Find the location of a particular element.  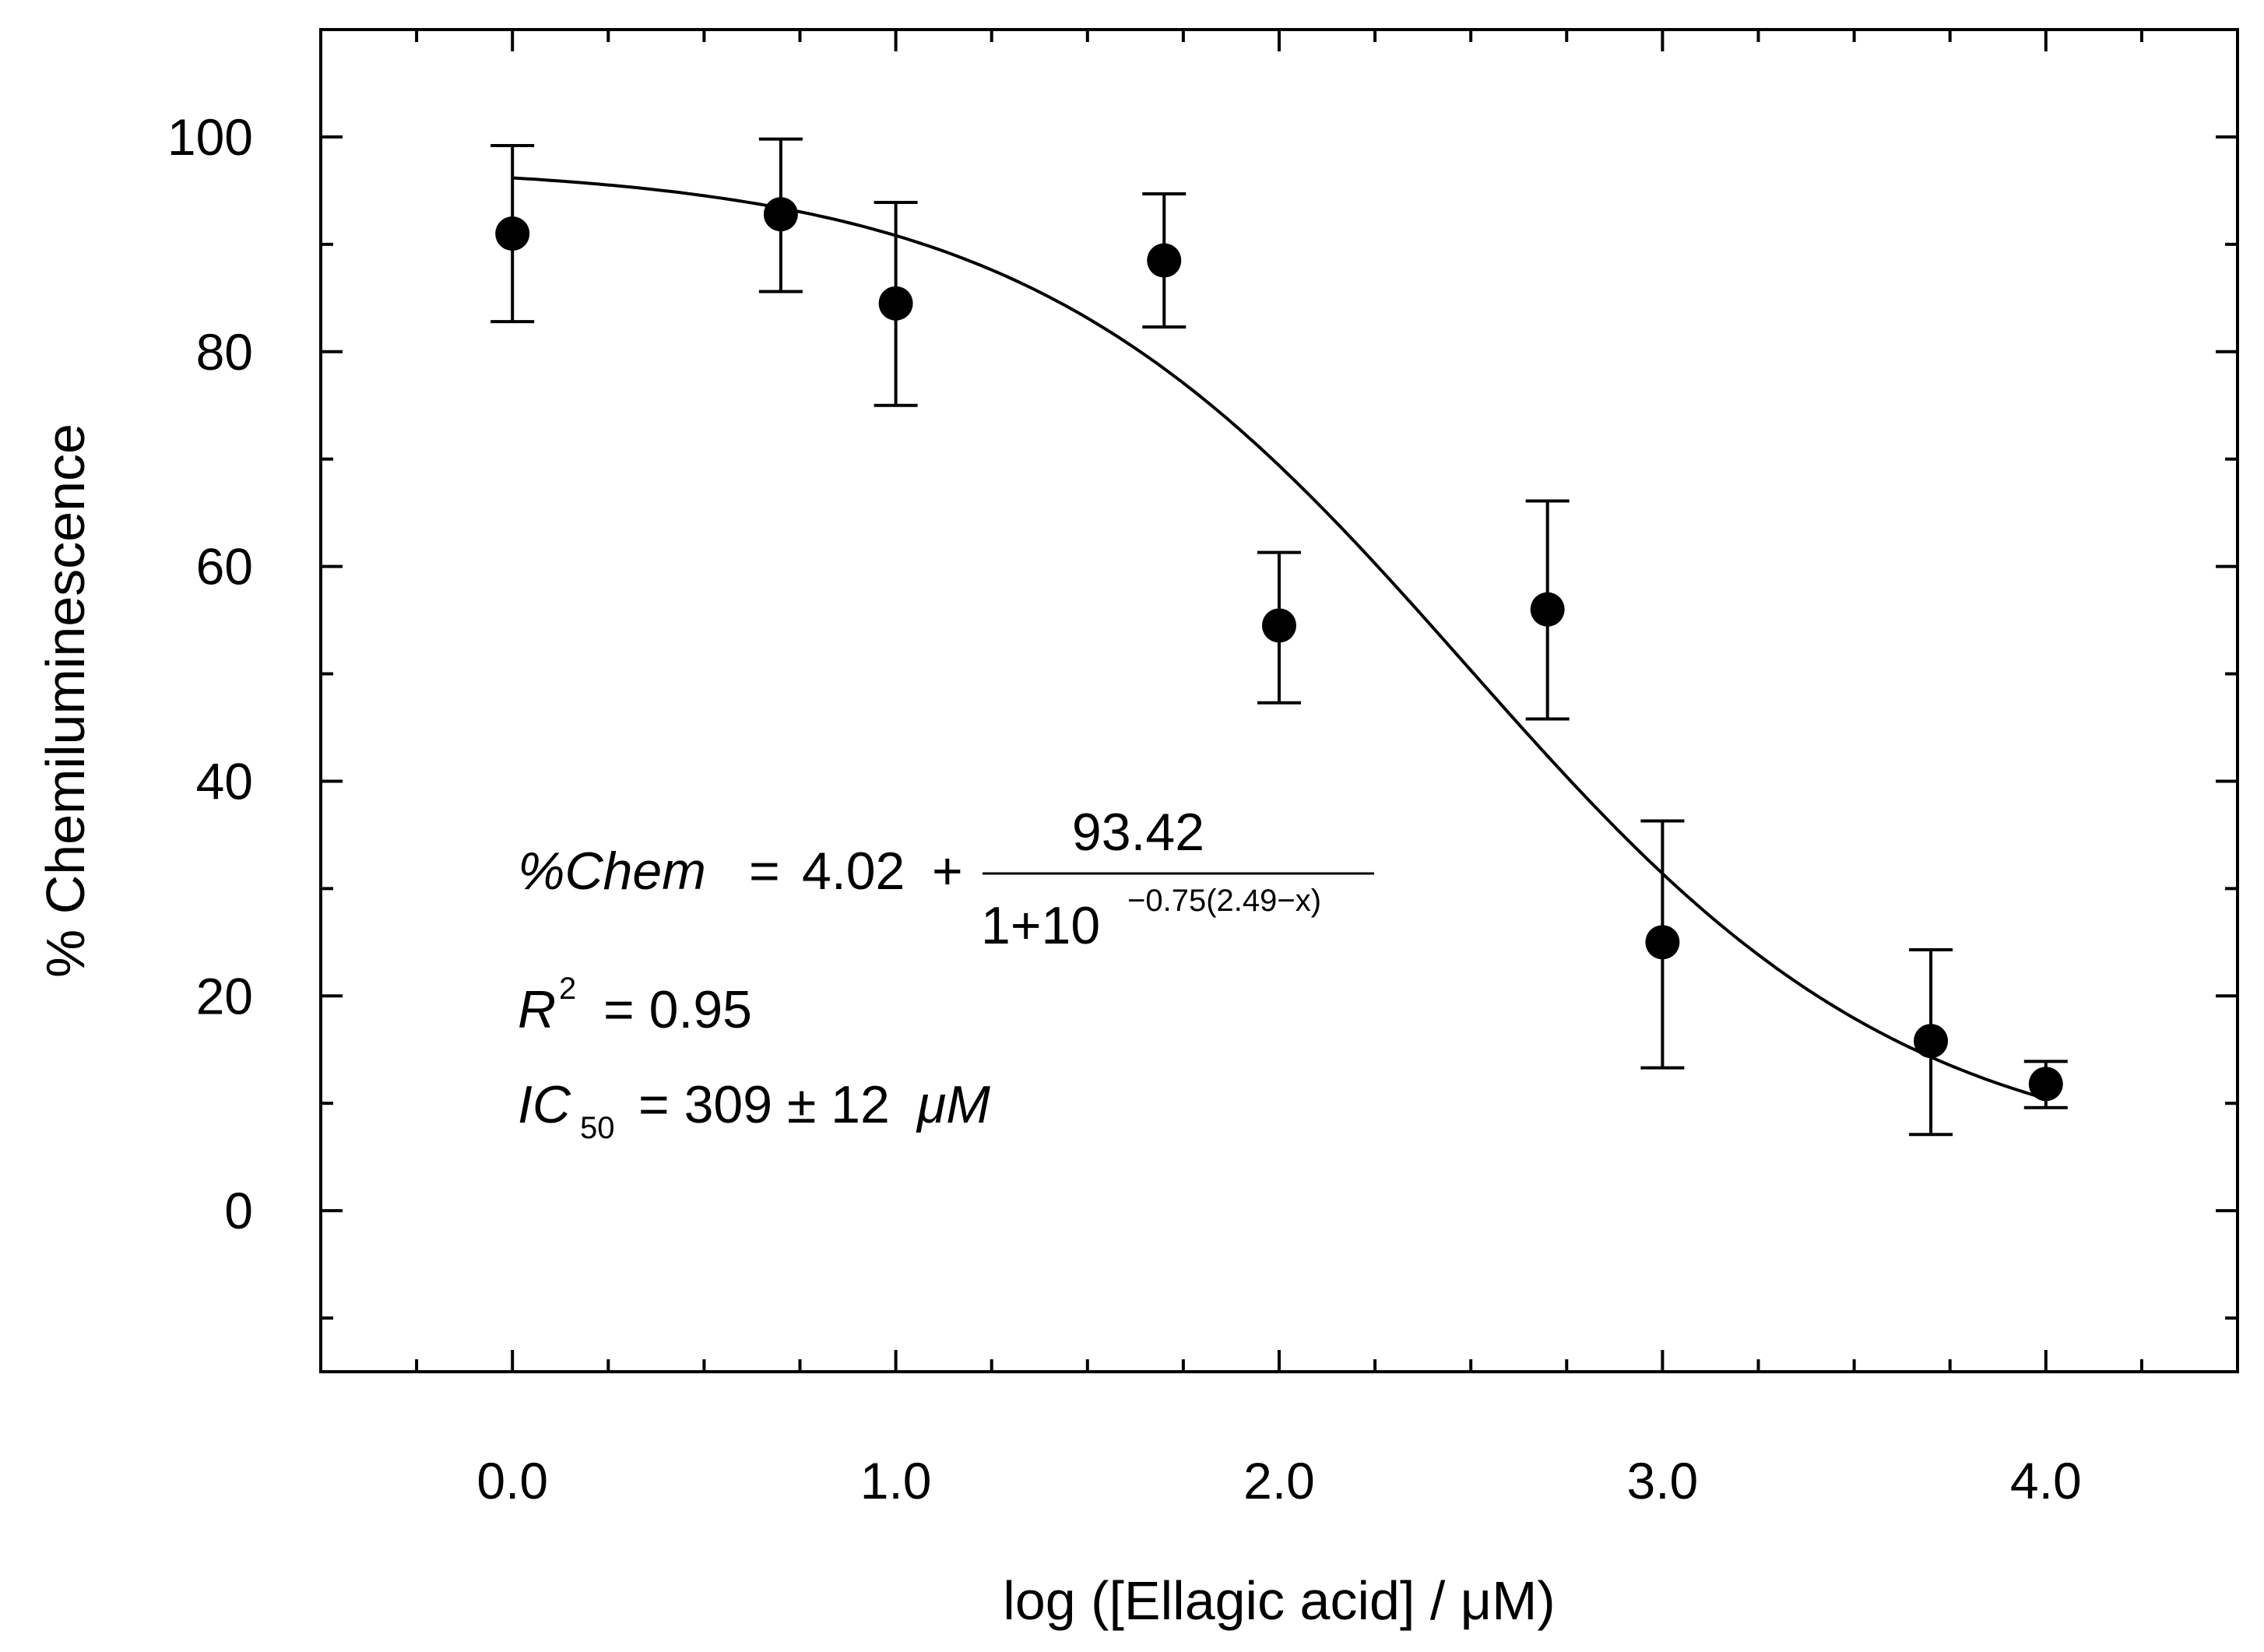

x-tick-labels: 0.0 1.0 2.0 3.0 4.0 is located at coordinates (1278, 1481).